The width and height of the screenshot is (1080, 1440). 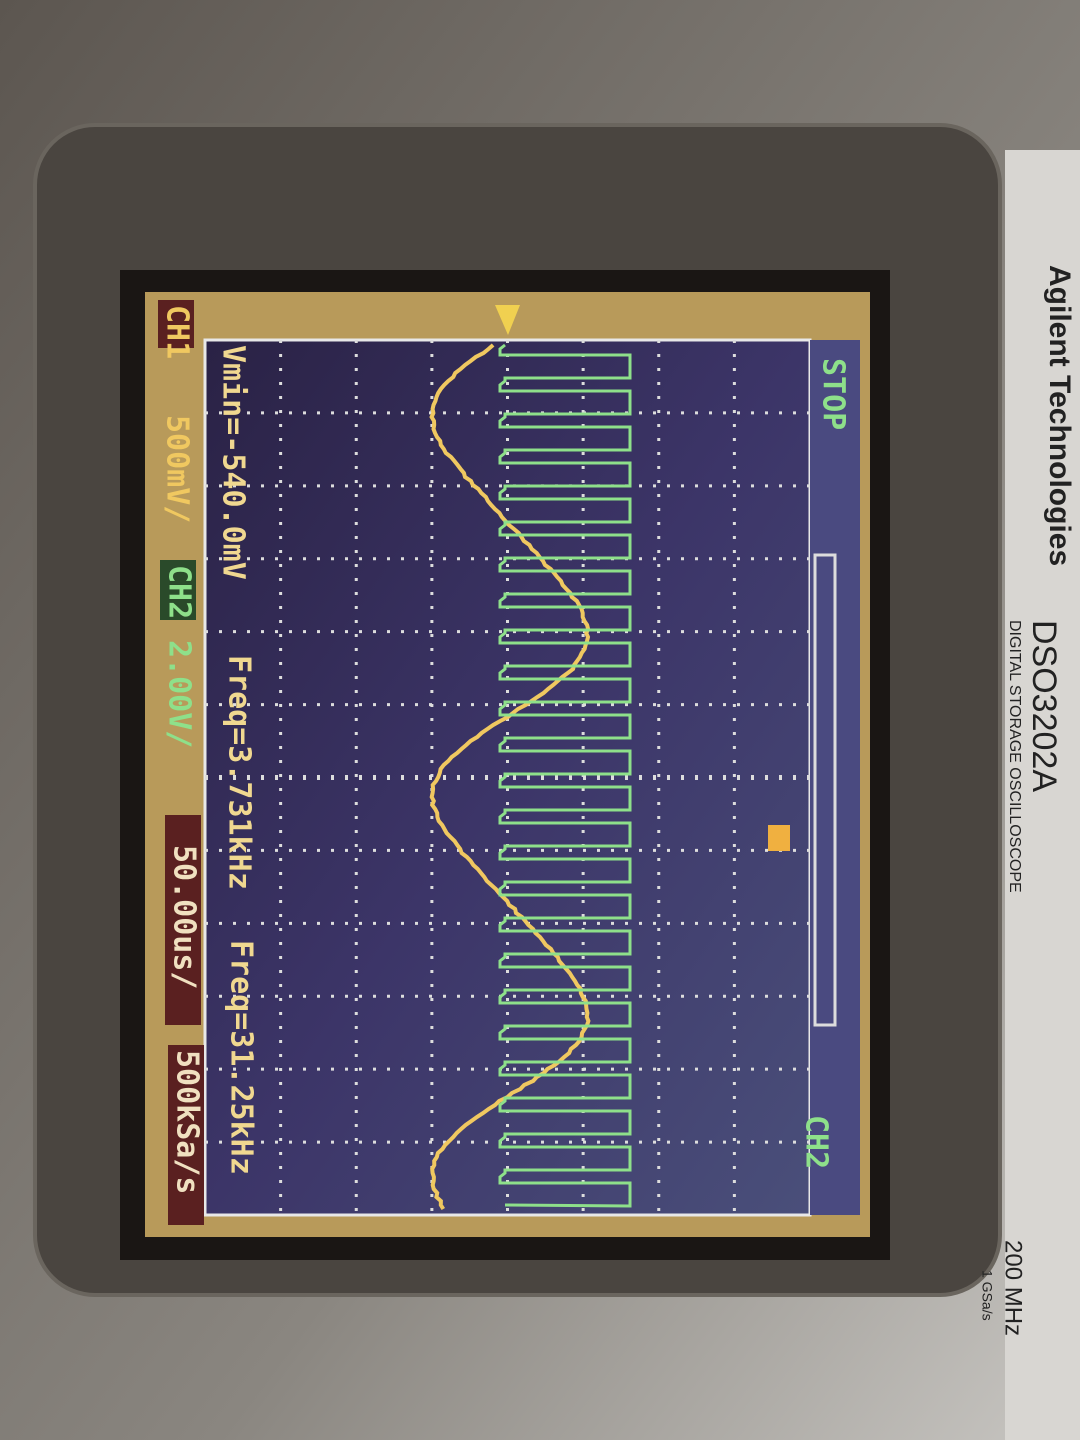 I want to click on ch1-scale: 500mV/, so click(x=177, y=469).